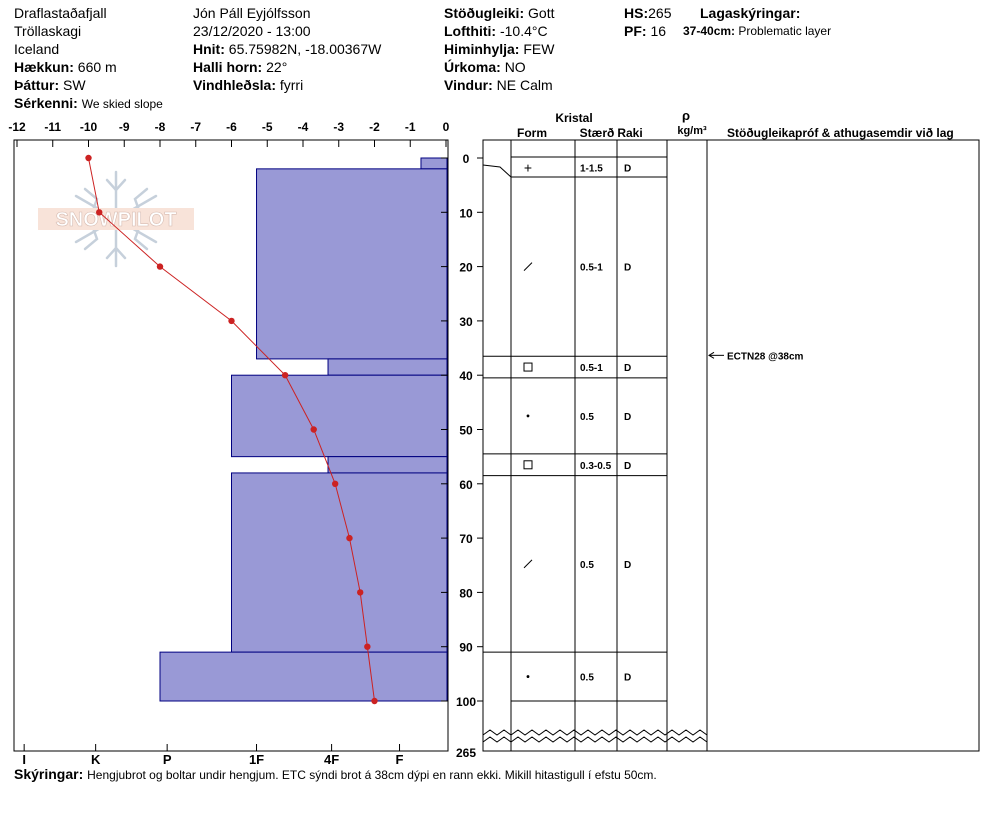  I want to click on hs-value: 265, so click(660, 13).